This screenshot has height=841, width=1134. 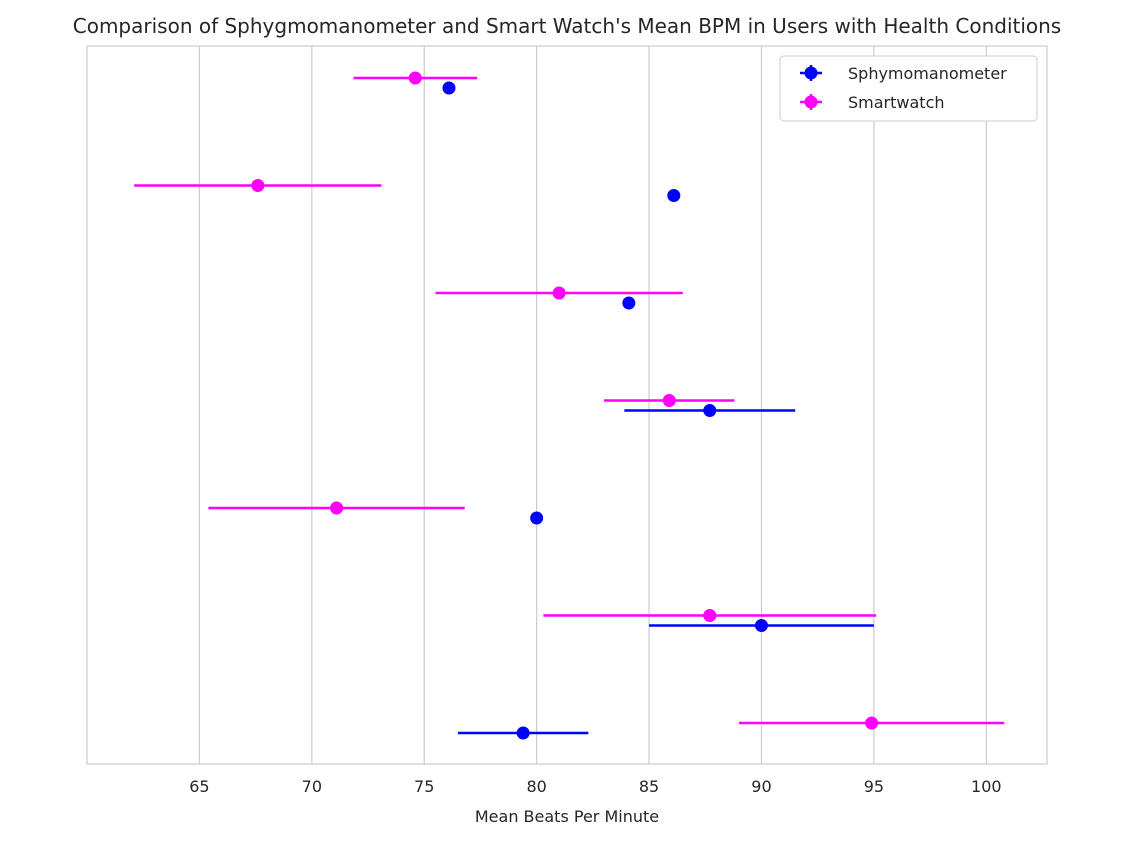 I want to click on x-tick-label-75: 75, so click(x=424, y=786).